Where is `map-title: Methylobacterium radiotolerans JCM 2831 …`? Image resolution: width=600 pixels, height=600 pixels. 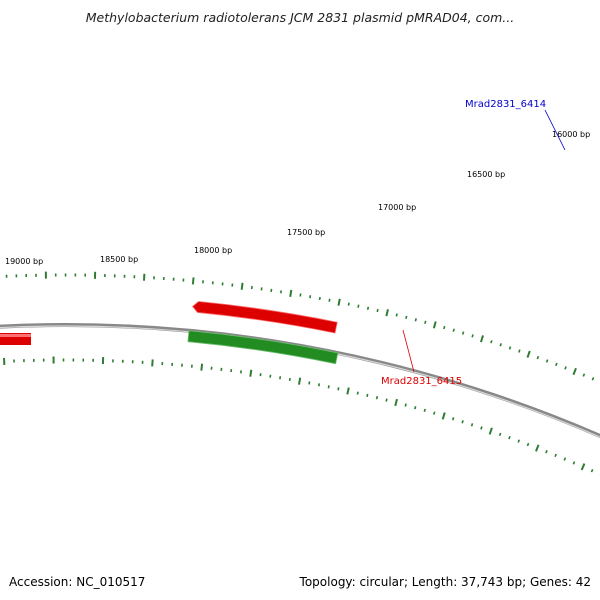 map-title: Methylobacterium radiotolerans JCM 2831 … is located at coordinates (300, 17).